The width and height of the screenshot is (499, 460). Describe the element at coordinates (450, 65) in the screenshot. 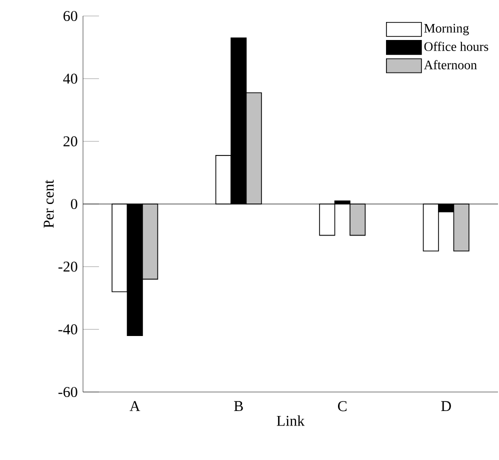

I see `legend-label: Afternoon` at that location.